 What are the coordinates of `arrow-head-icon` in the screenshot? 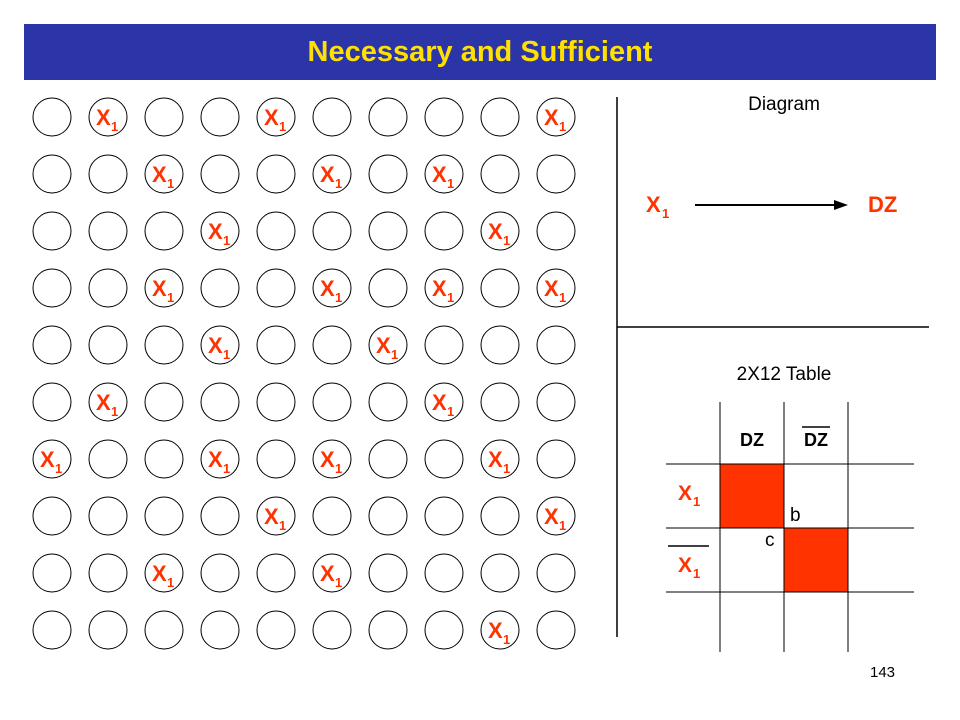 It's located at (841, 205).